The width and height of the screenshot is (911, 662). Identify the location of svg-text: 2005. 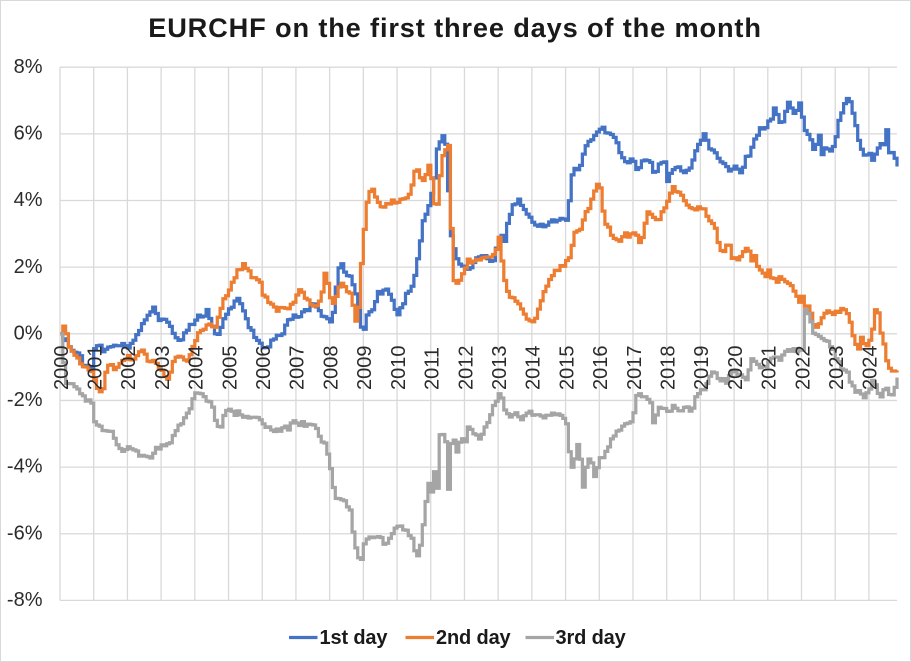
(230, 368).